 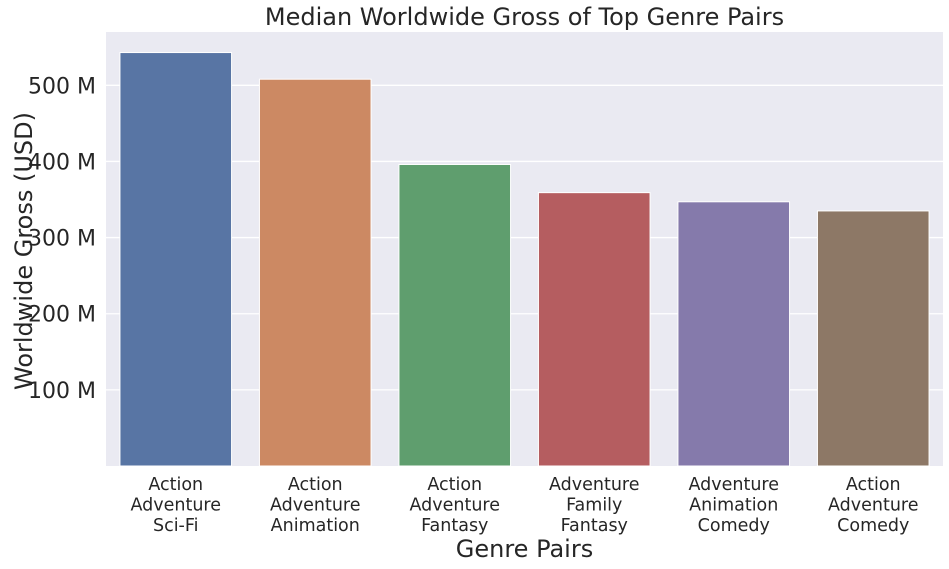 I want to click on y-tick-labels: 100 M 200 M 300 M 400 M 500 M, so click(x=62, y=239).